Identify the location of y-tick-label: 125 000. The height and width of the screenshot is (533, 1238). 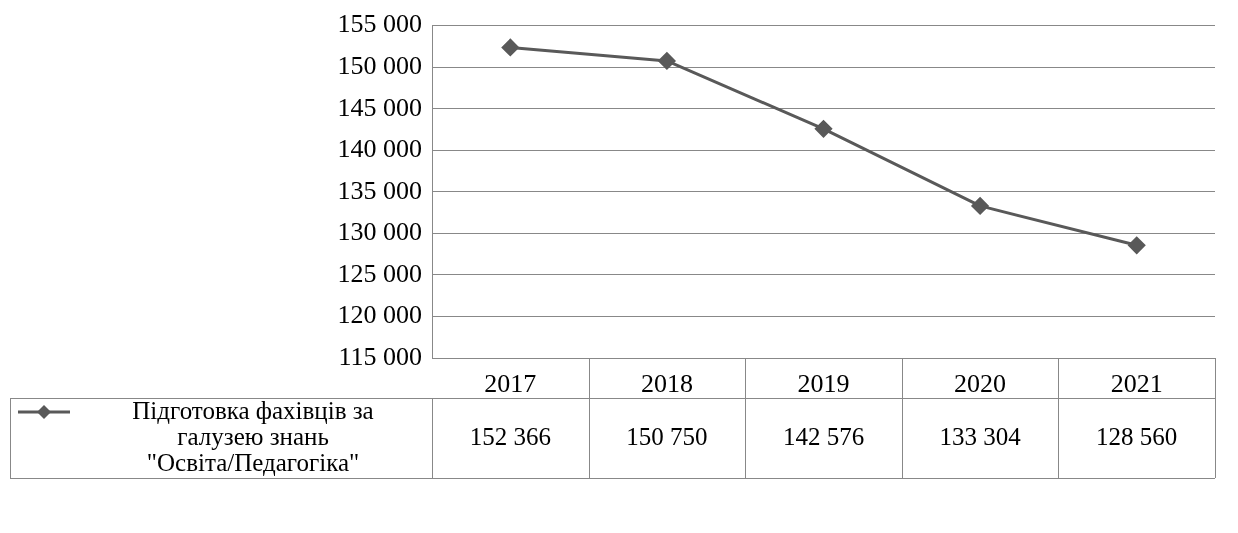
(379, 273).